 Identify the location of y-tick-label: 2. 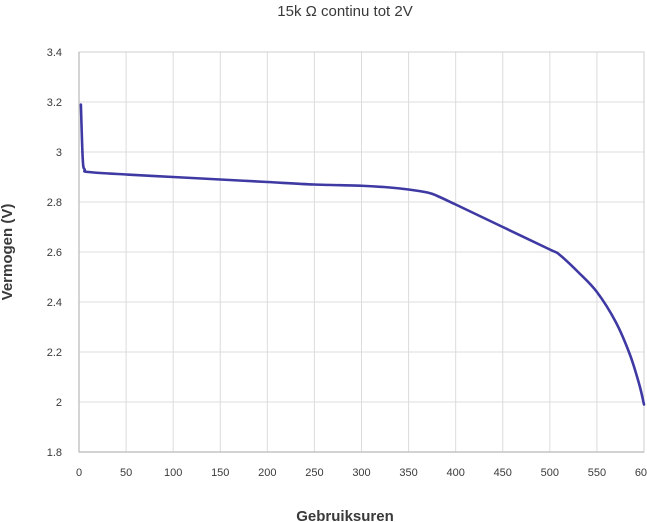
(59, 403).